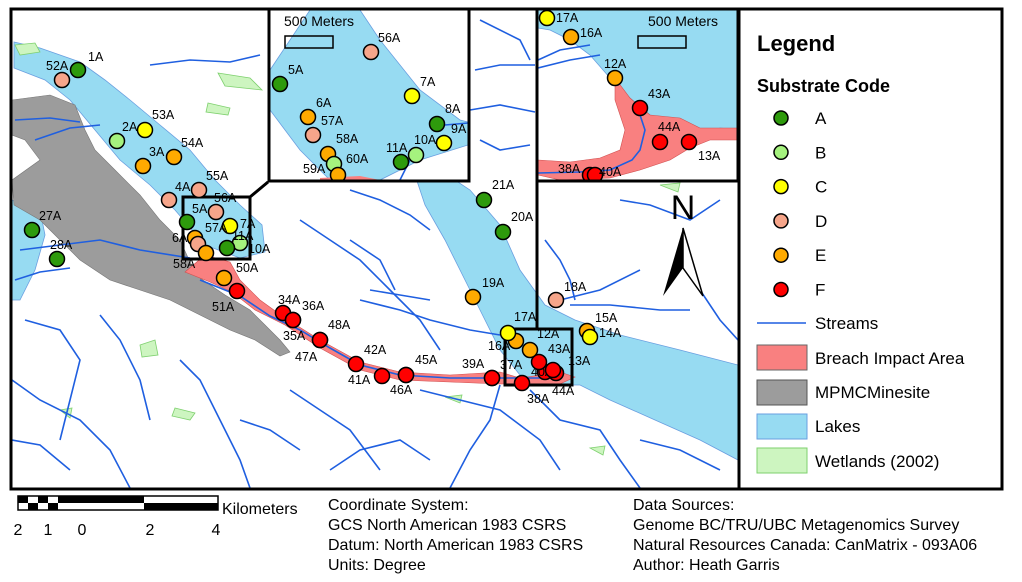 Image resolution: width=1022 pixels, height=582 pixels. I want to click on legend-code-e: E, so click(799, 255).